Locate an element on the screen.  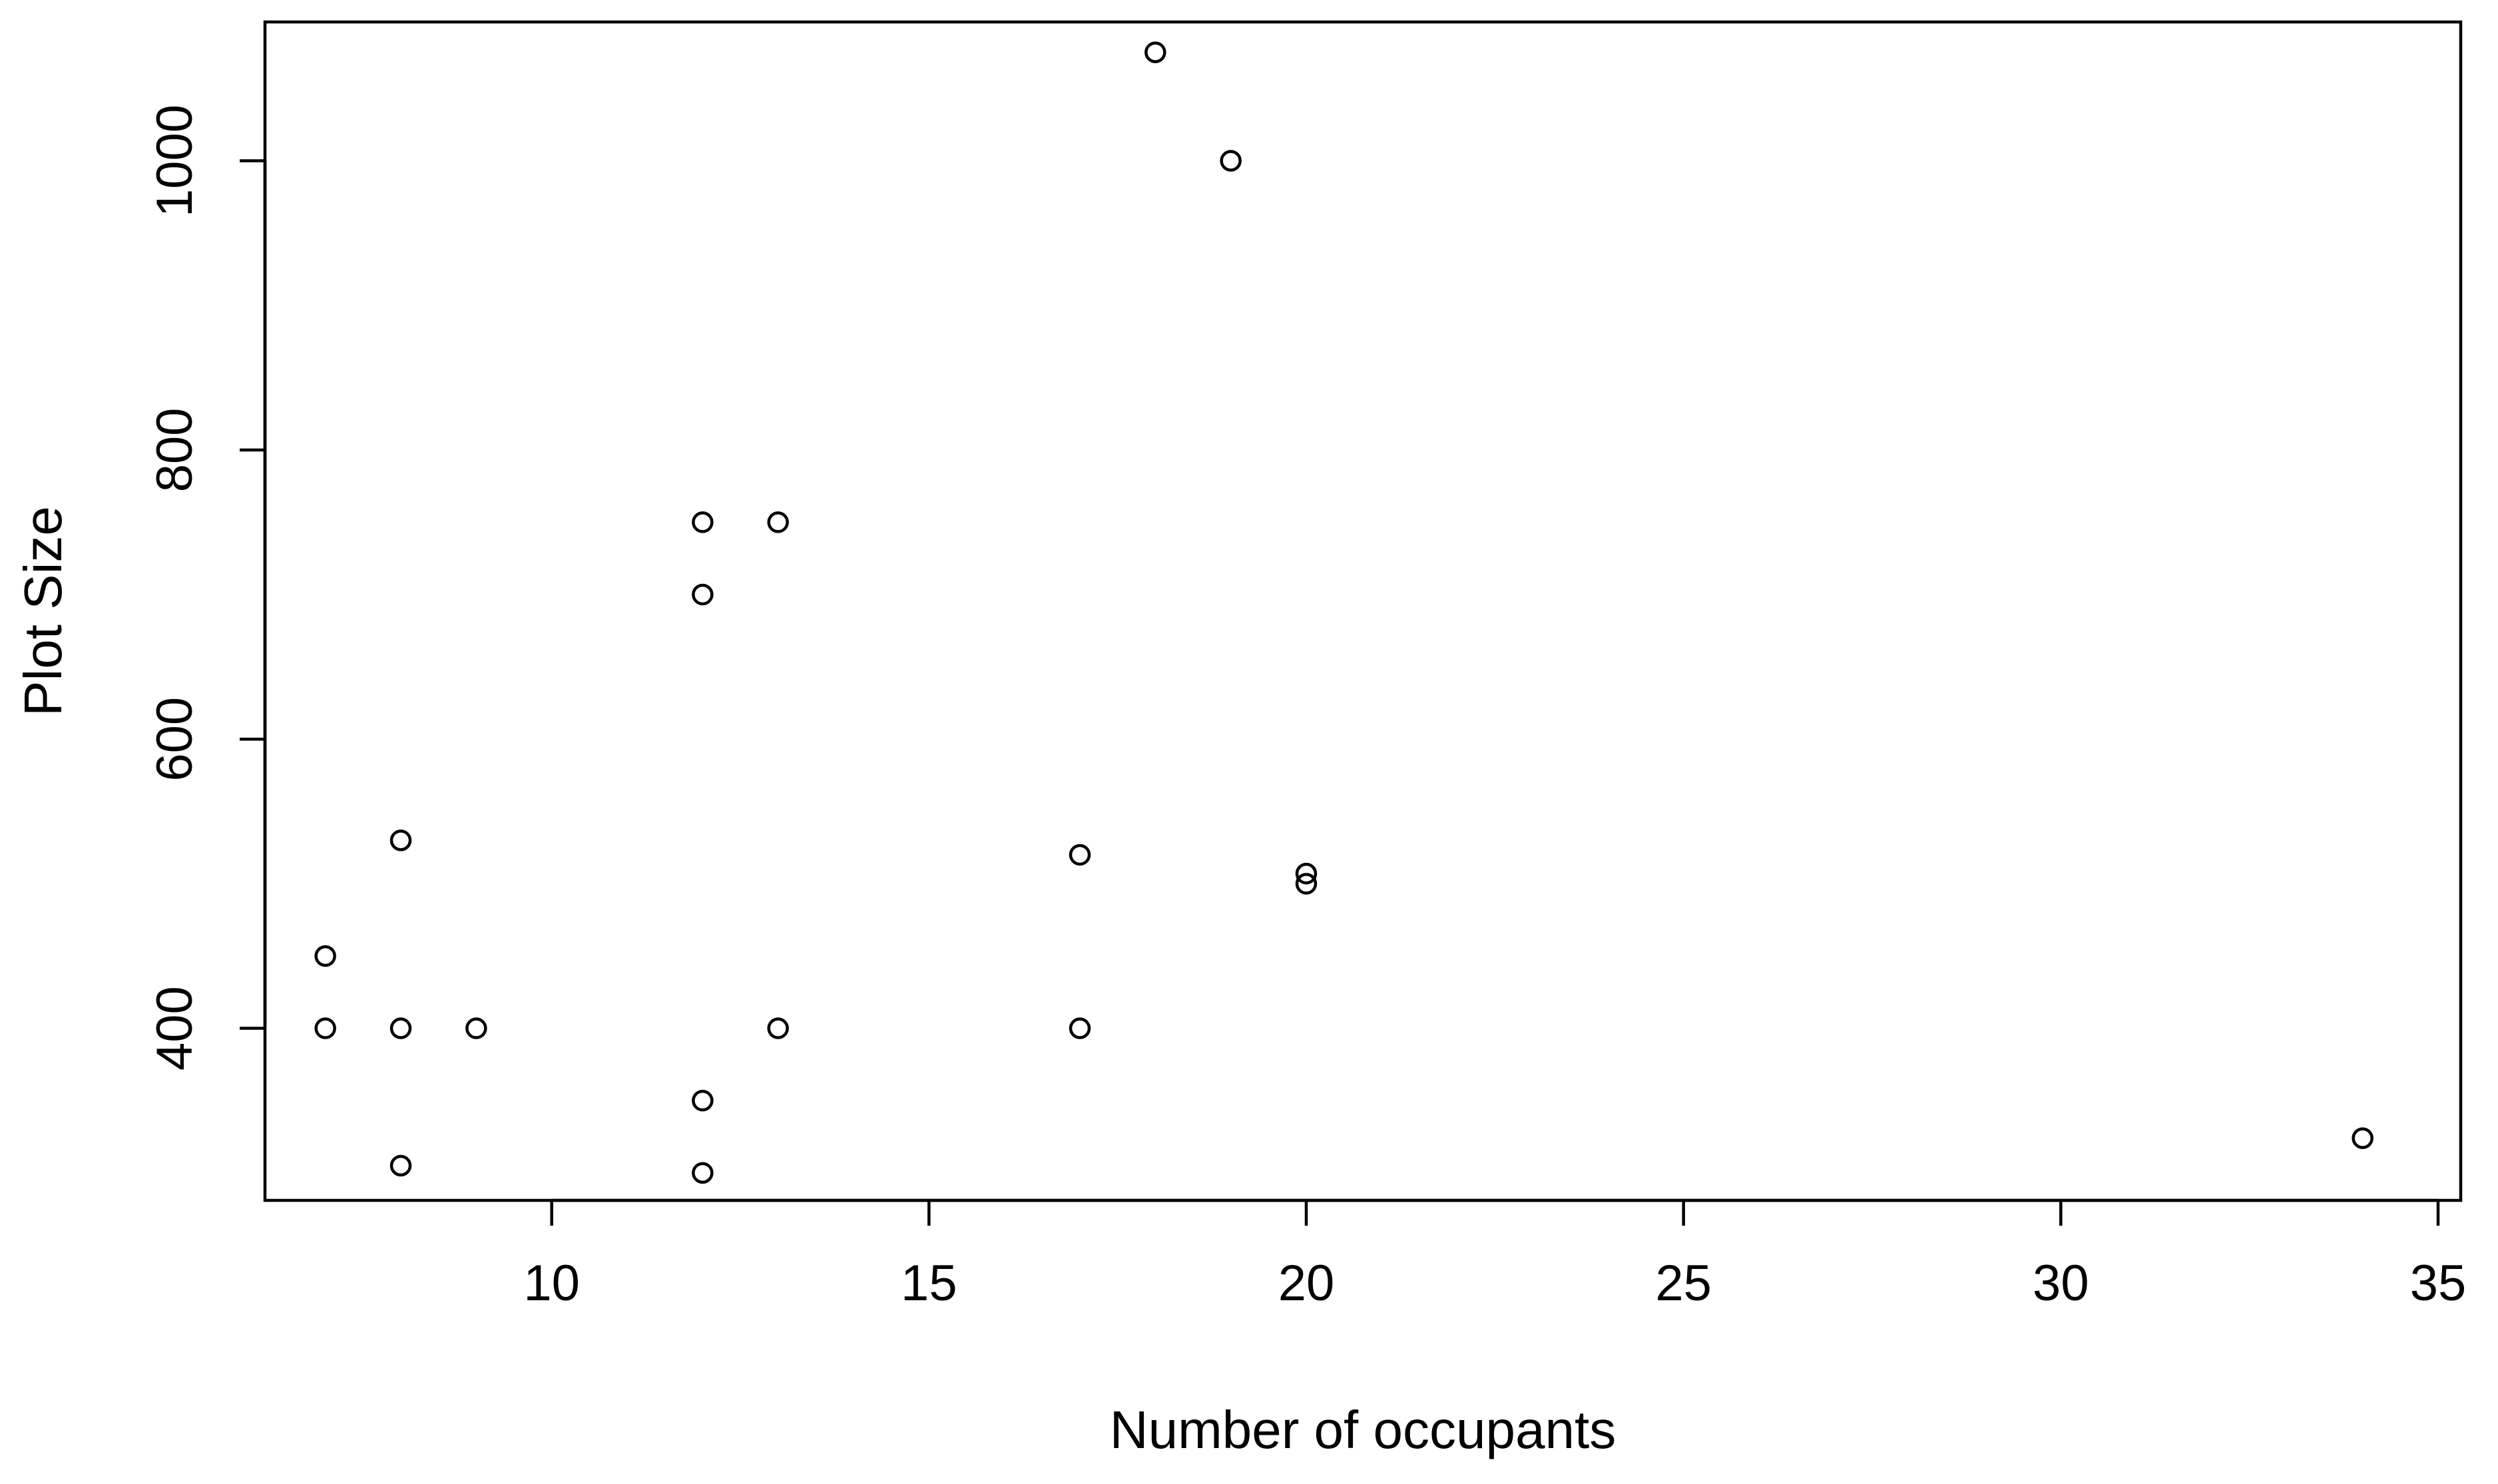
x-axis-title: Number of occupants is located at coordinates (1363, 1429).